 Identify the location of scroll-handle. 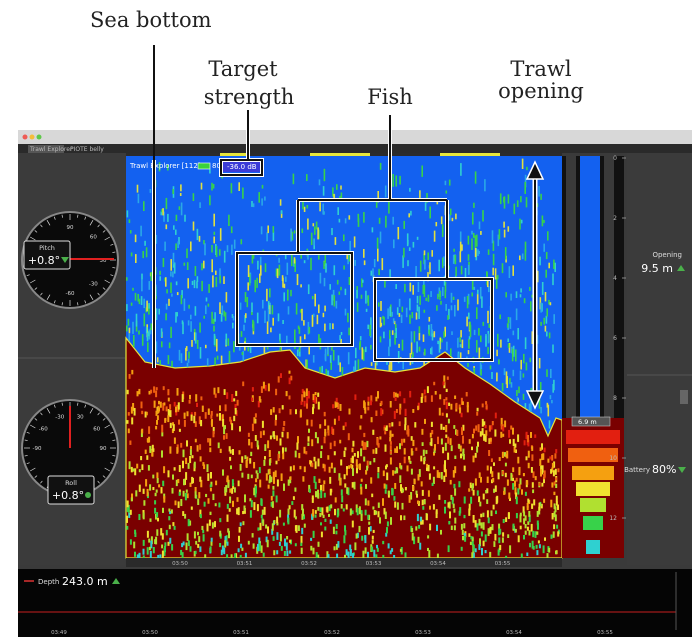
(684, 397).